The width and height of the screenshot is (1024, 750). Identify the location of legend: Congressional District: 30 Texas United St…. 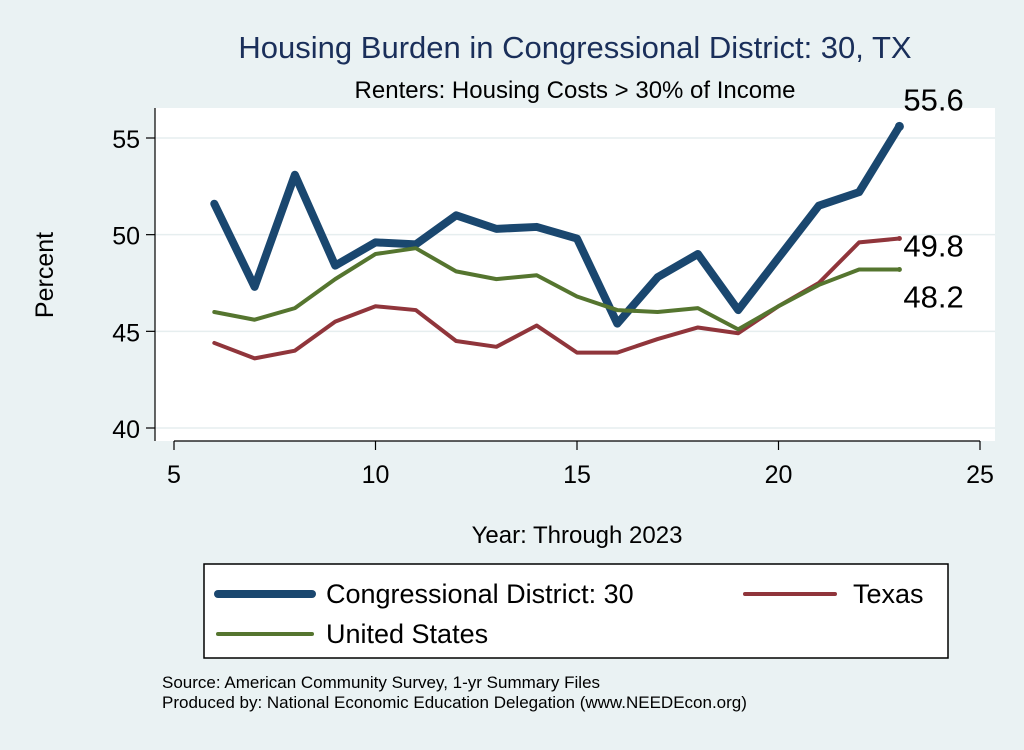
(576, 611).